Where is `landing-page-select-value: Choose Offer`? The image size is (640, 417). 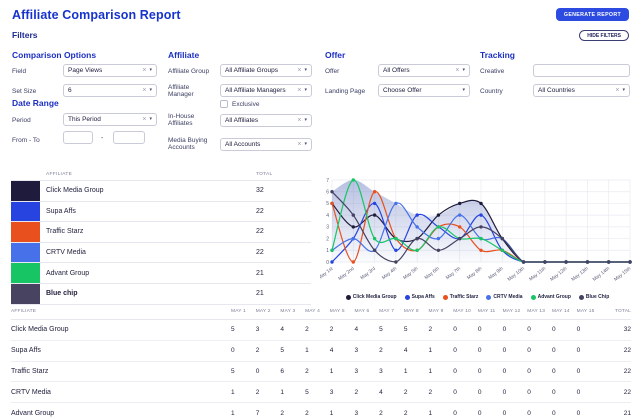 landing-page-select-value: Choose Offer is located at coordinates (402, 90).